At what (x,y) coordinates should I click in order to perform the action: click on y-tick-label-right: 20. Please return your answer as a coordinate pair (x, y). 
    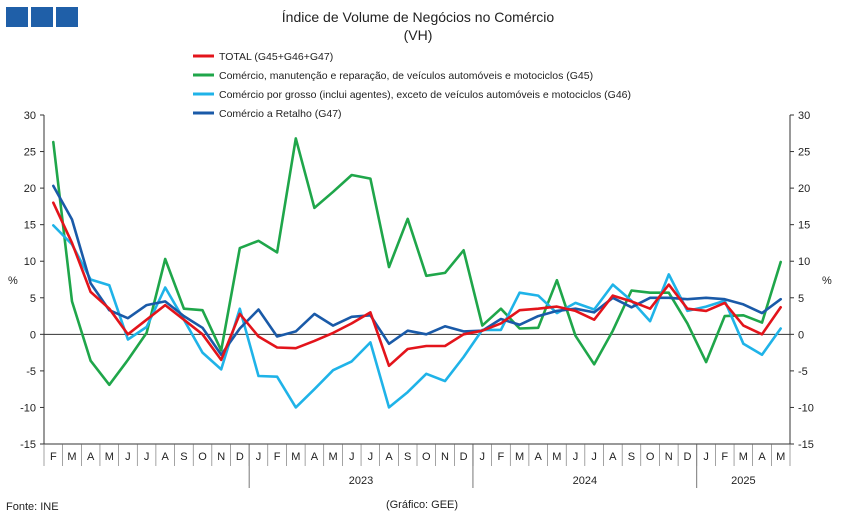
    Looking at the image, I should click on (804, 189).